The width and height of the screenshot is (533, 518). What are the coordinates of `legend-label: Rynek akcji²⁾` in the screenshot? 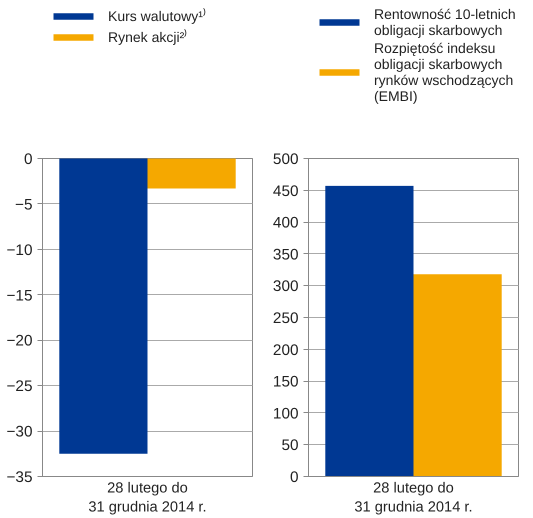 It's located at (148, 37).